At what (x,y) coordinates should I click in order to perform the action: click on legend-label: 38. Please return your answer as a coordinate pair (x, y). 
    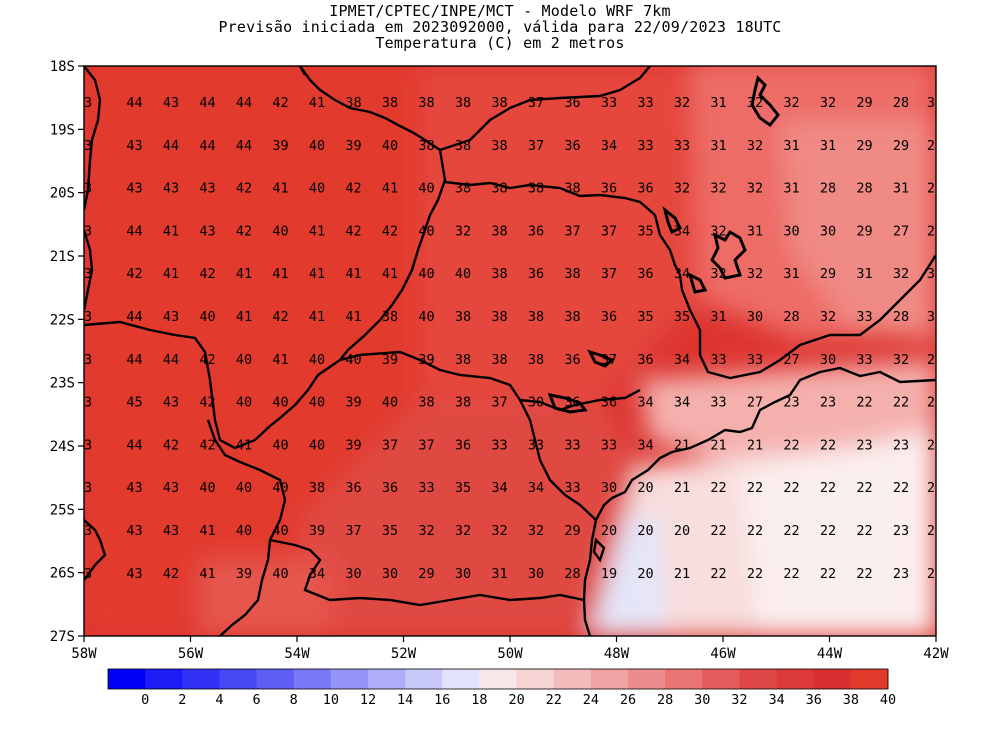
    Looking at the image, I should click on (851, 700).